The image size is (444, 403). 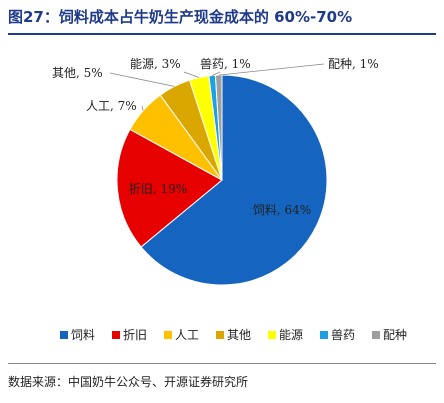 What do you see at coordinates (158, 188) in the screenshot?
I see `slice-label-2: 折旧, 19%` at bounding box center [158, 188].